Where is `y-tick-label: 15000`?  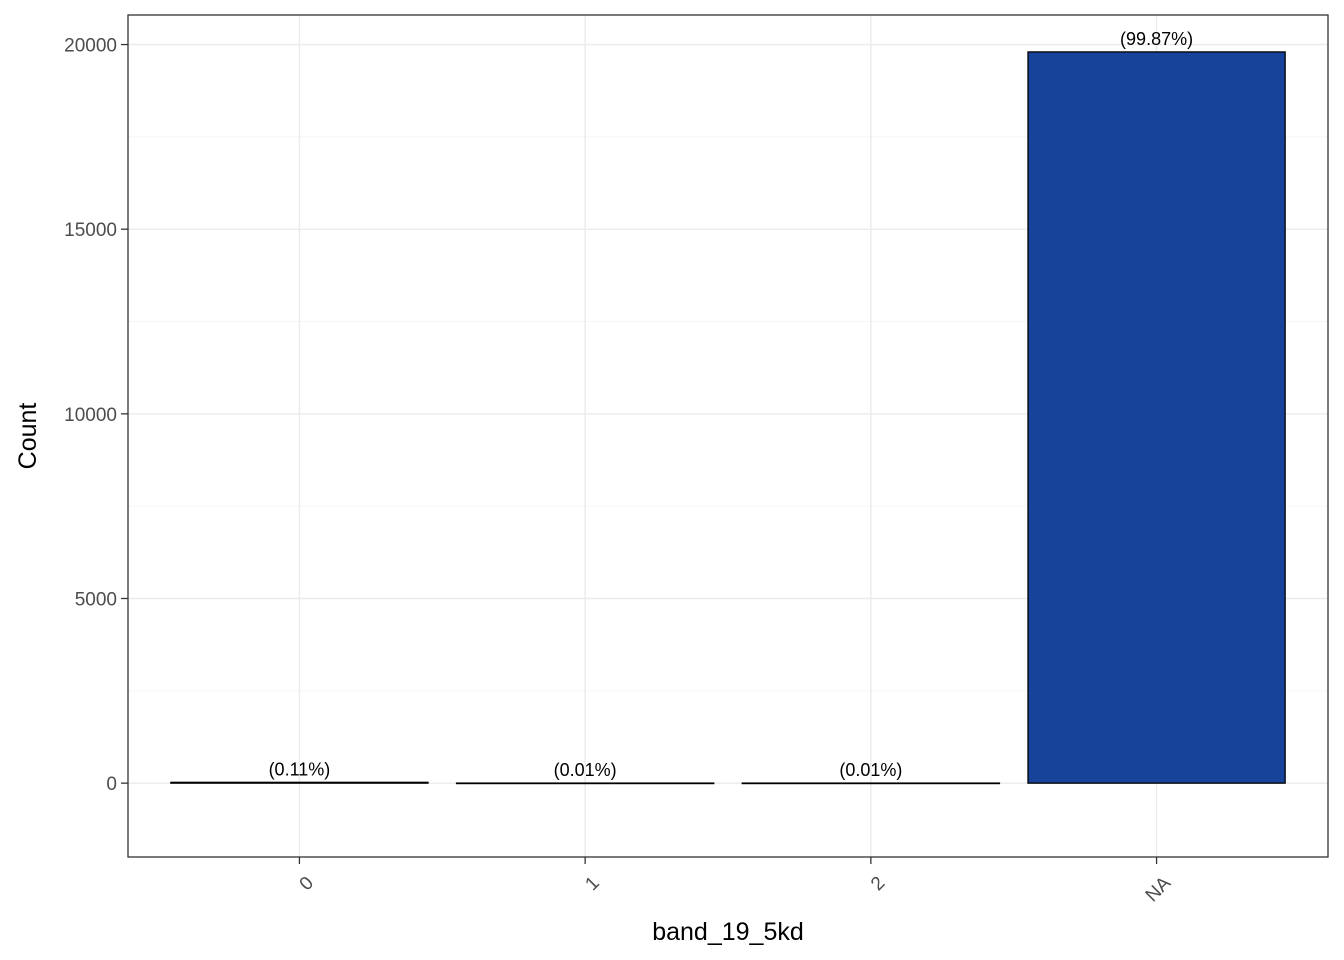
y-tick-label: 15000 is located at coordinates (90, 230).